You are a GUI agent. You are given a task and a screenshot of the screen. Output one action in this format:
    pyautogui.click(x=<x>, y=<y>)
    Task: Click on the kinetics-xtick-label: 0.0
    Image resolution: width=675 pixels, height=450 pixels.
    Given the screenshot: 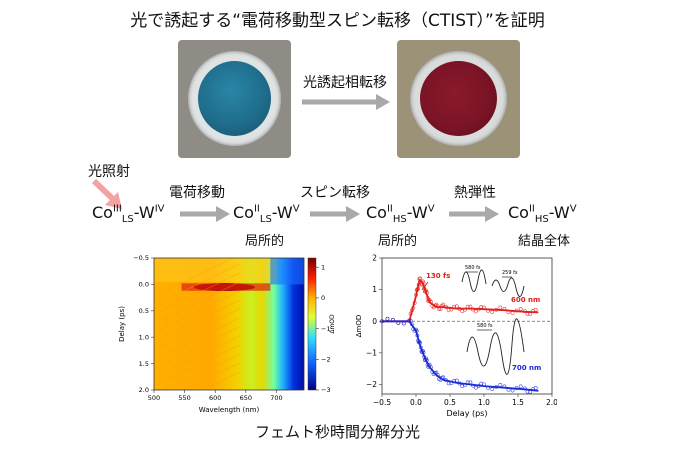 What is the action you would take?
    pyautogui.click(x=416, y=402)
    